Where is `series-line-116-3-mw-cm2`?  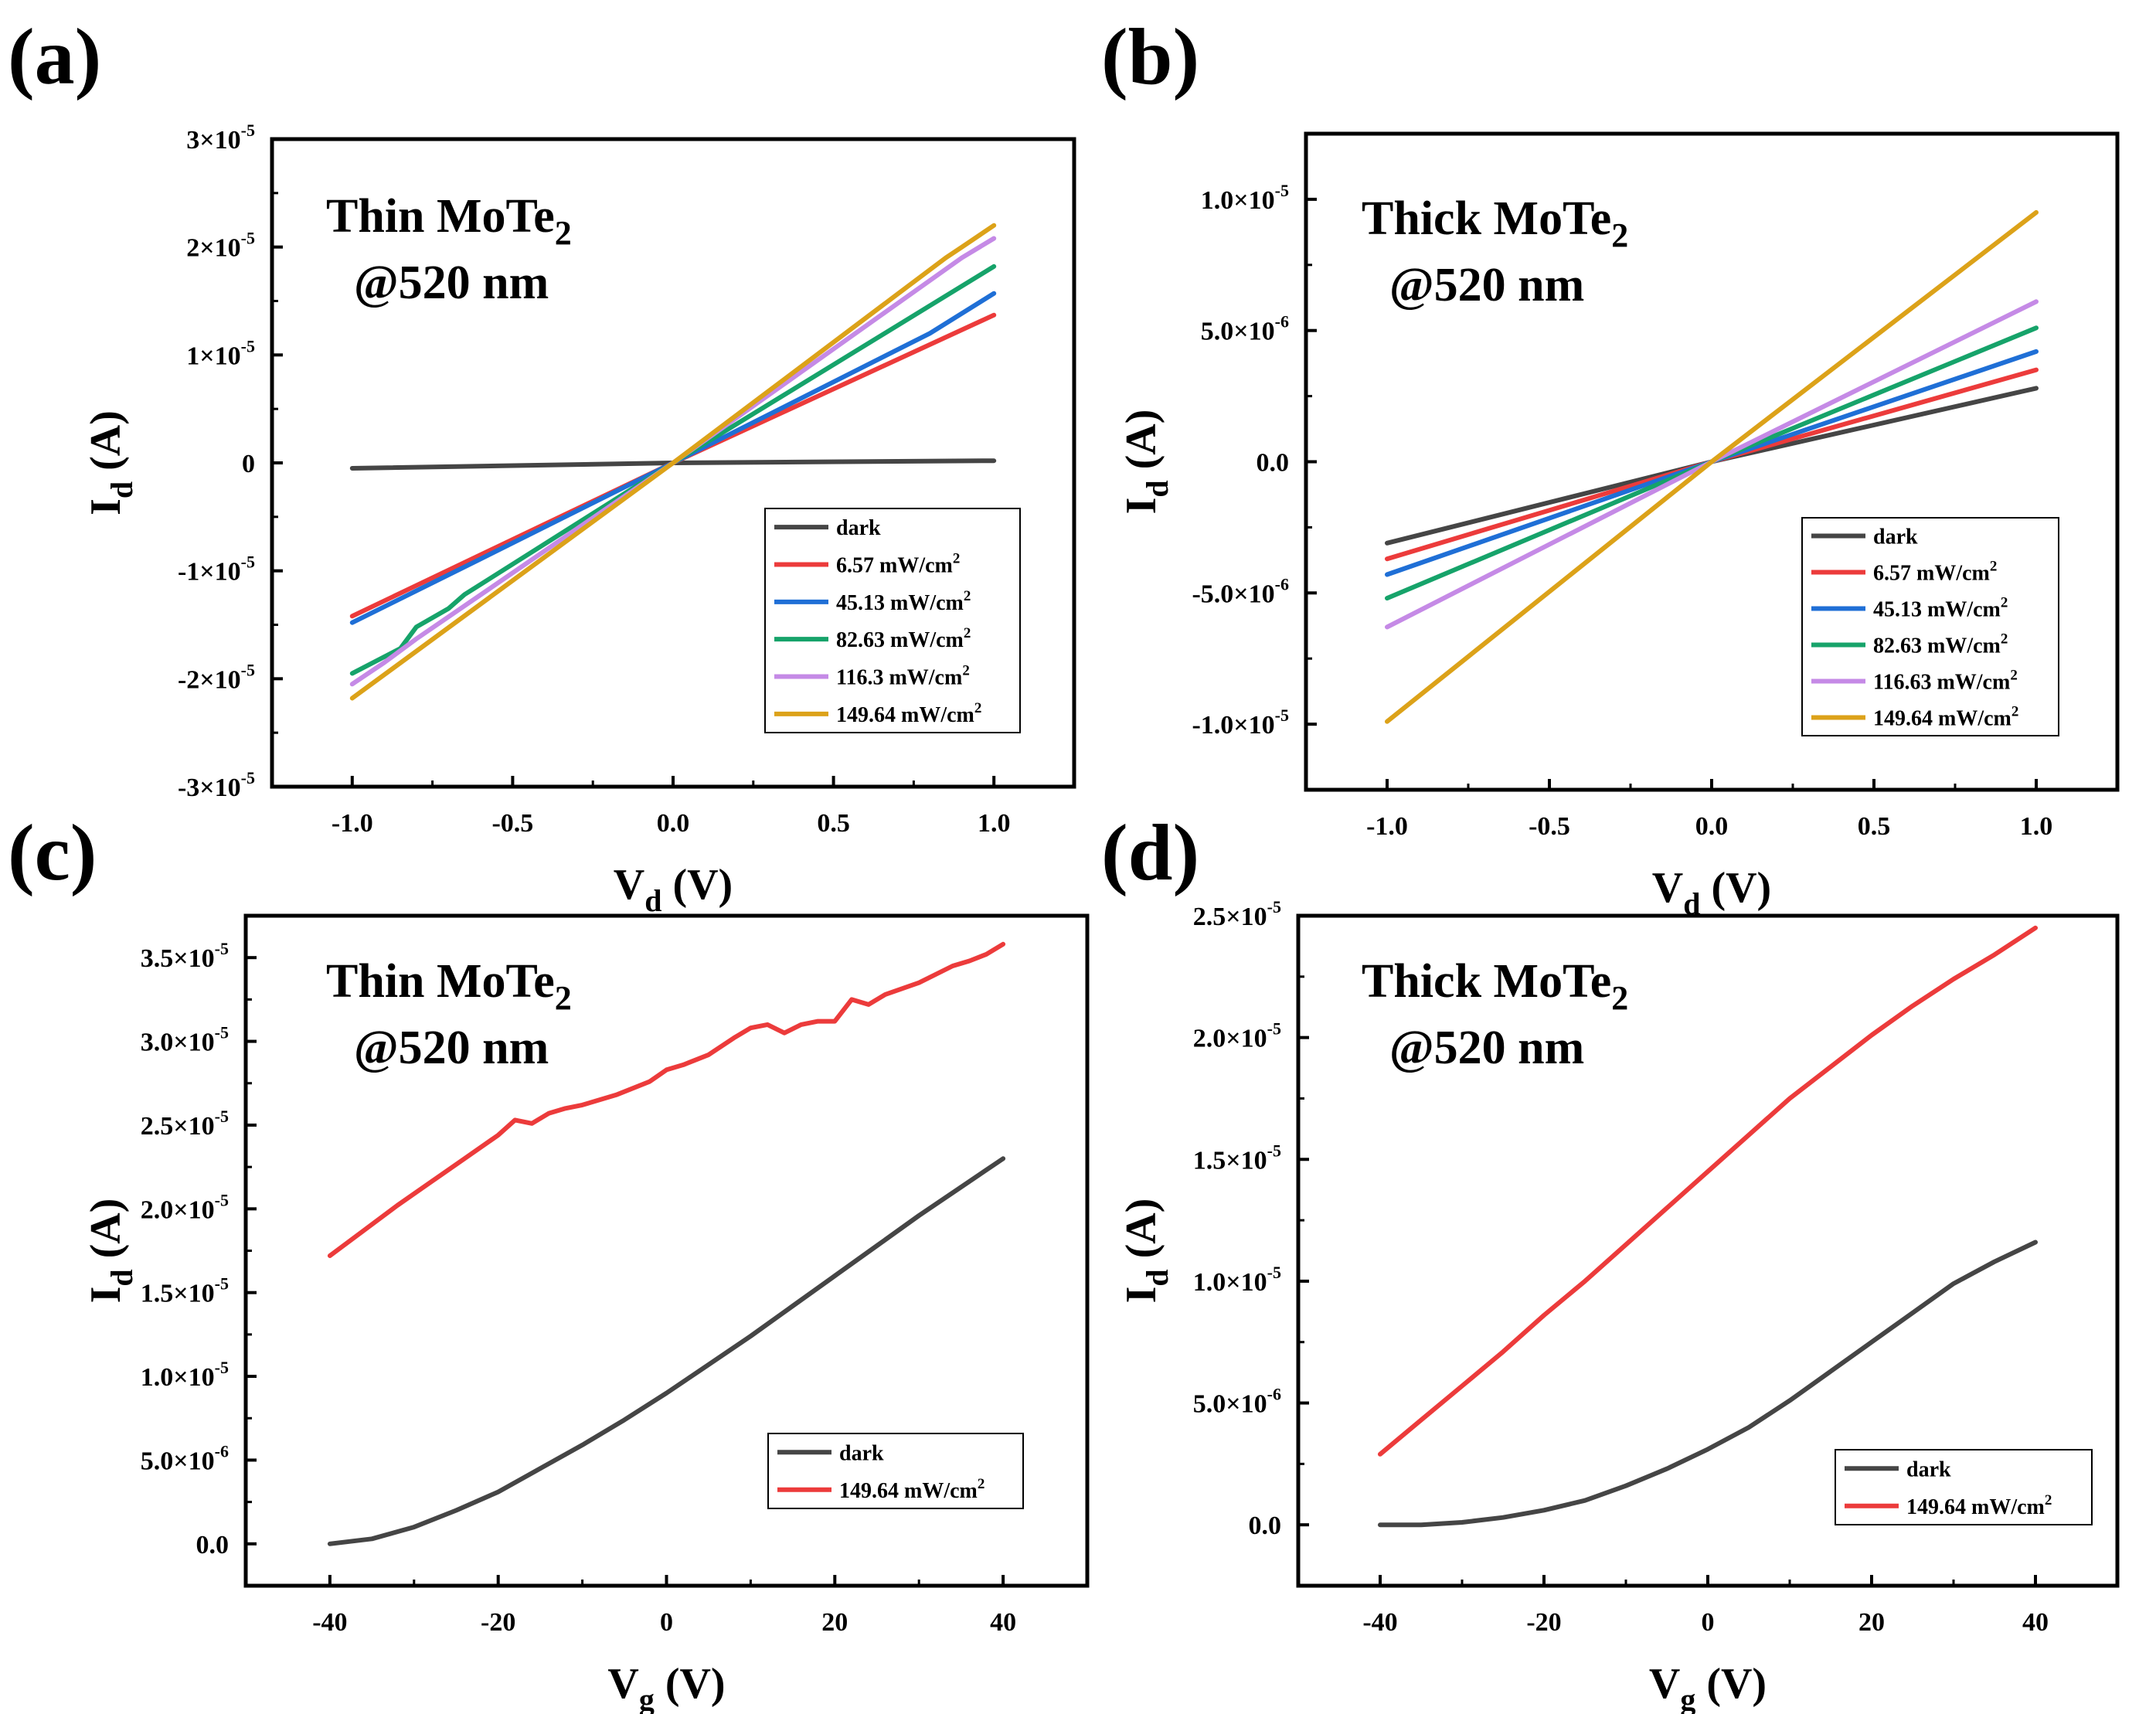
series-line-116-3-mw-cm2 is located at coordinates (673, 461).